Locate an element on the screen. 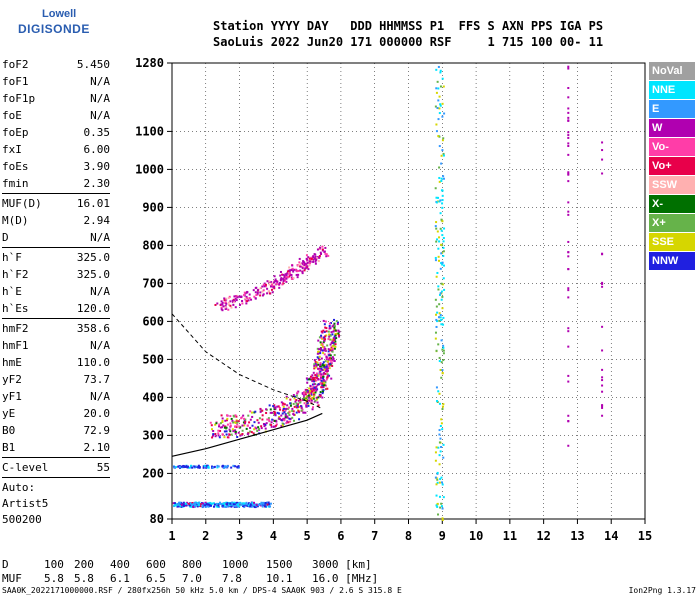 This screenshot has height=600, width=700. param-separator is located at coordinates (56, 477).